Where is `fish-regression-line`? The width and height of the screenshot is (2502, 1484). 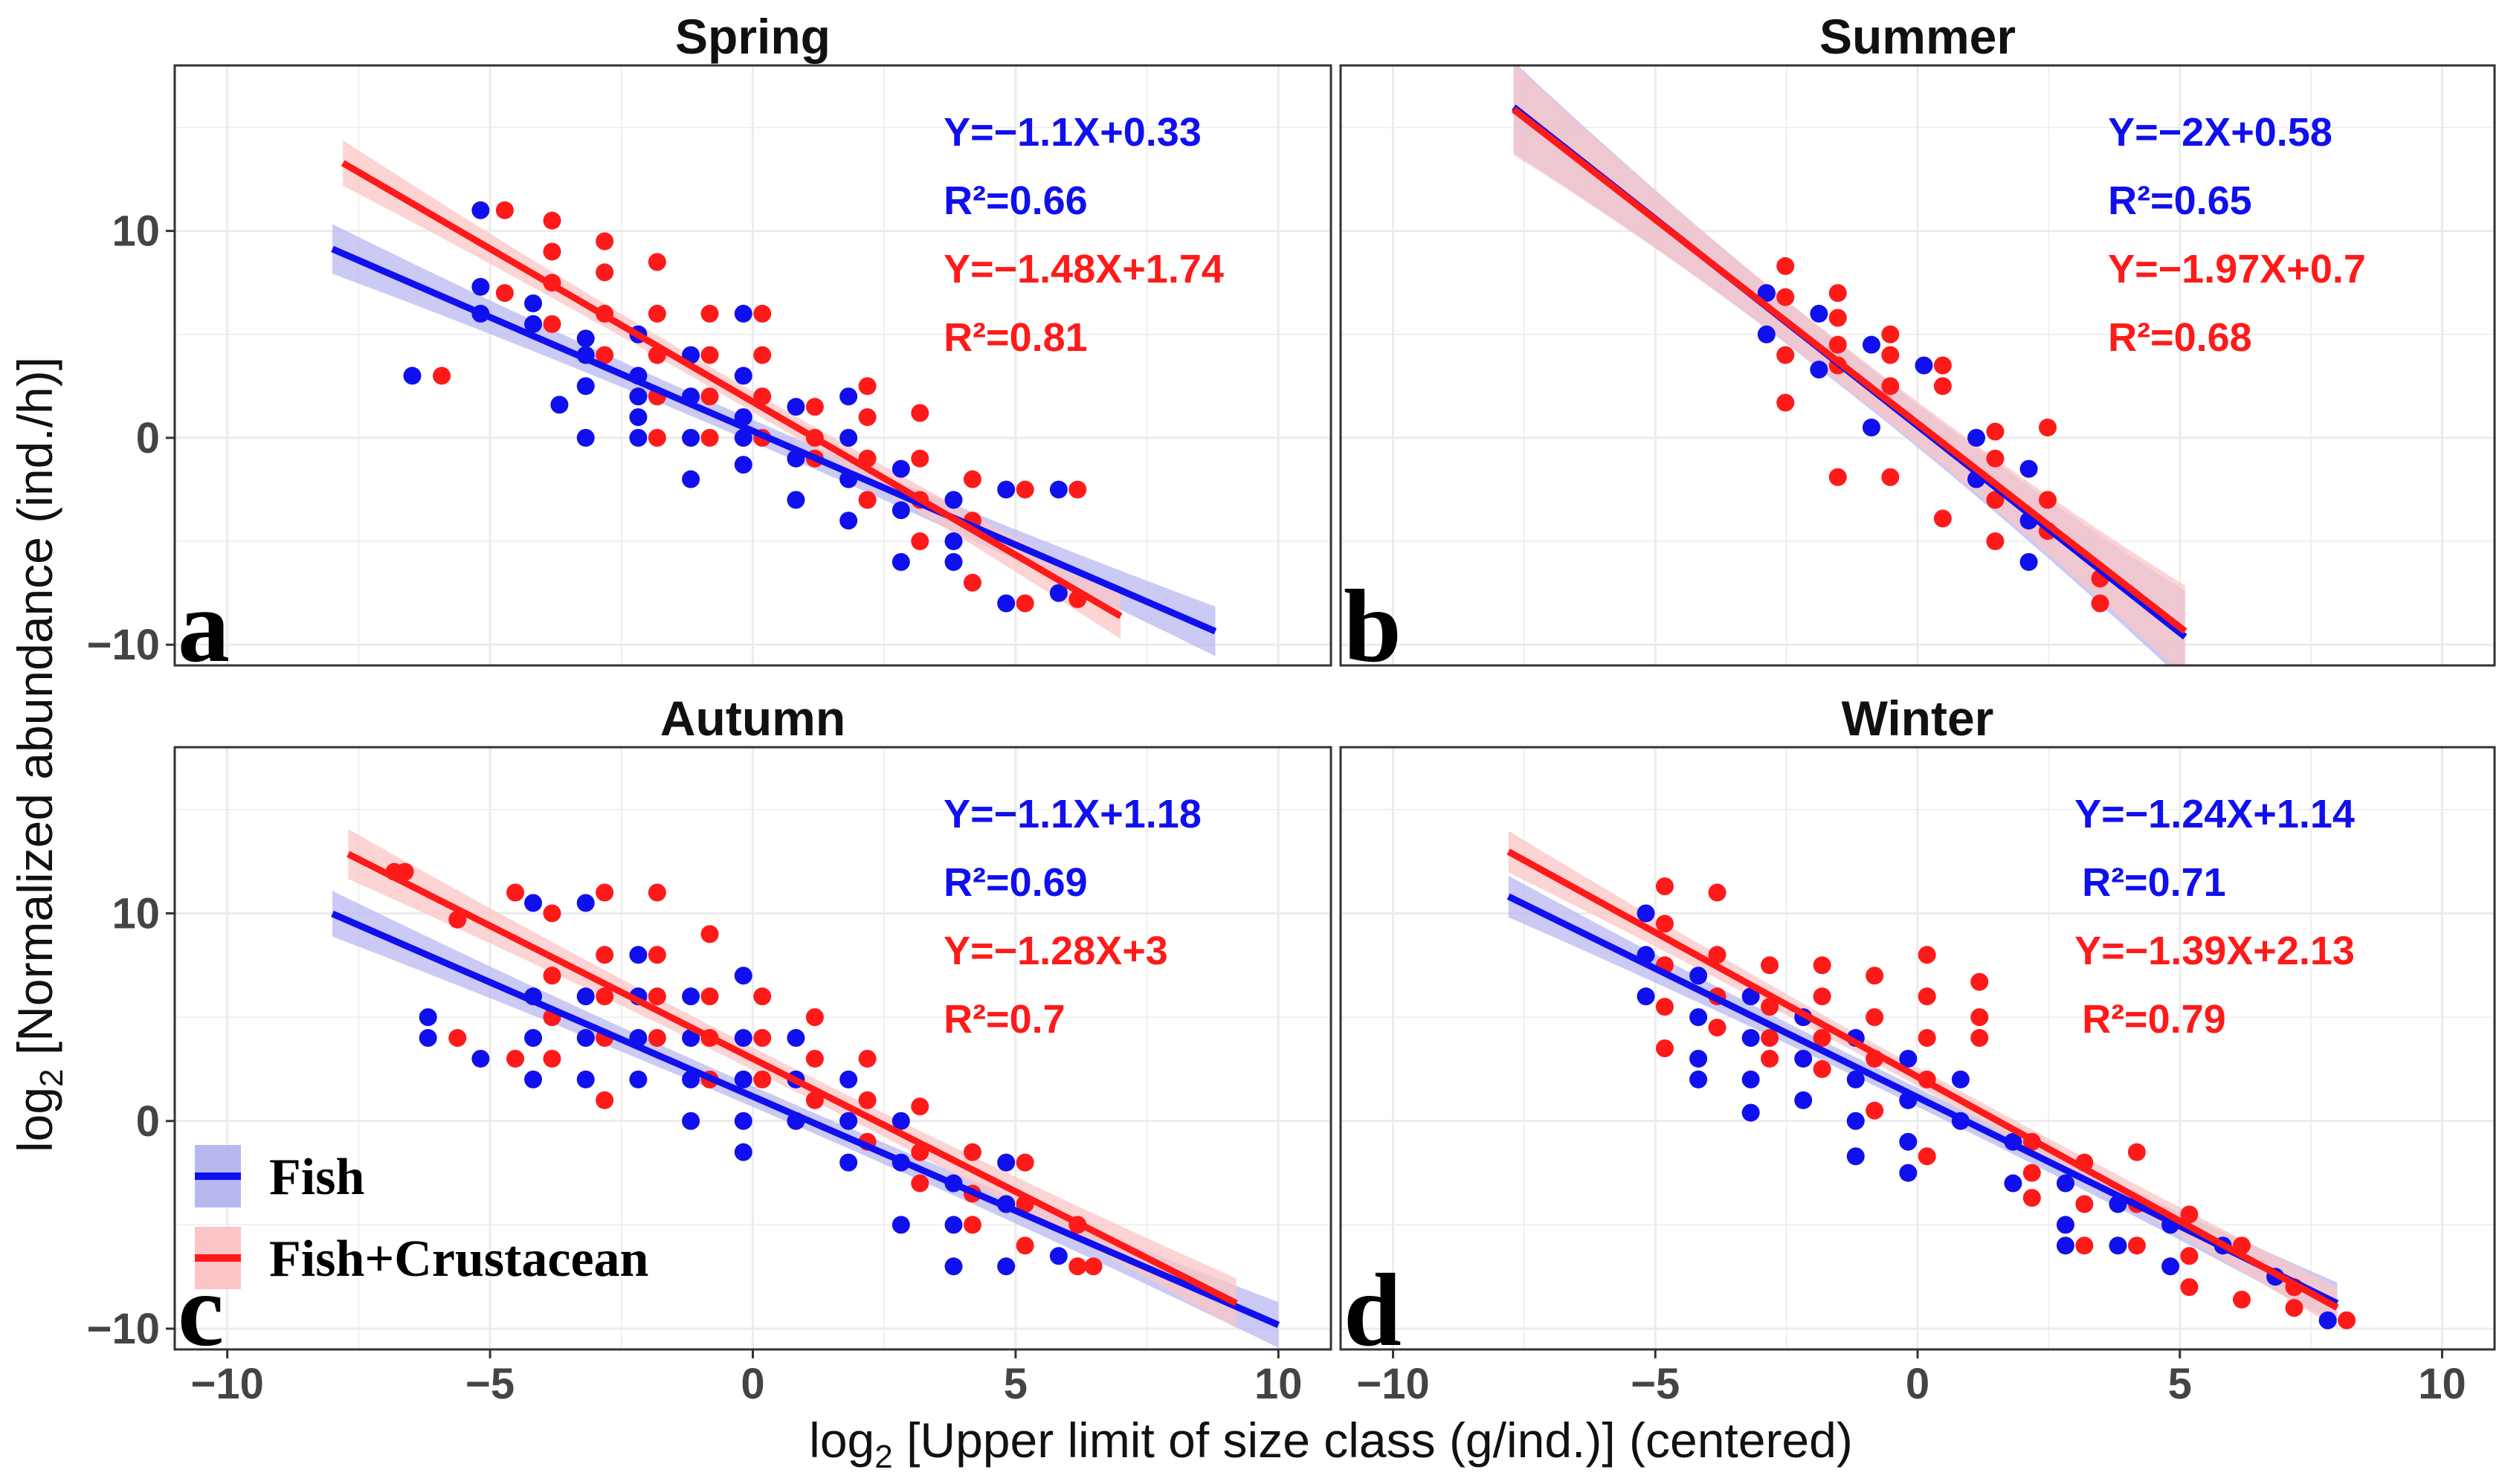 fish-regression-line is located at coordinates (774, 440).